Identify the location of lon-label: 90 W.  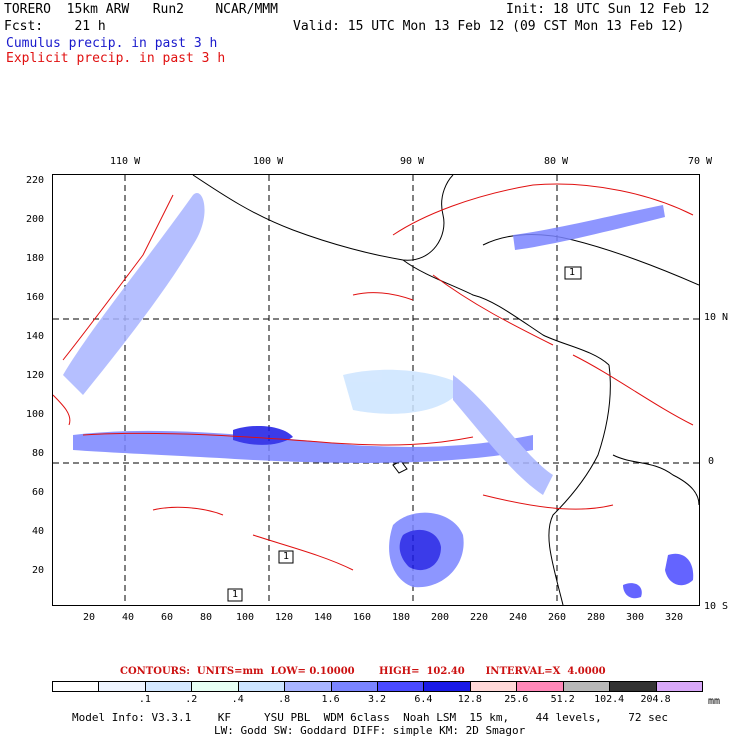
(412, 161).